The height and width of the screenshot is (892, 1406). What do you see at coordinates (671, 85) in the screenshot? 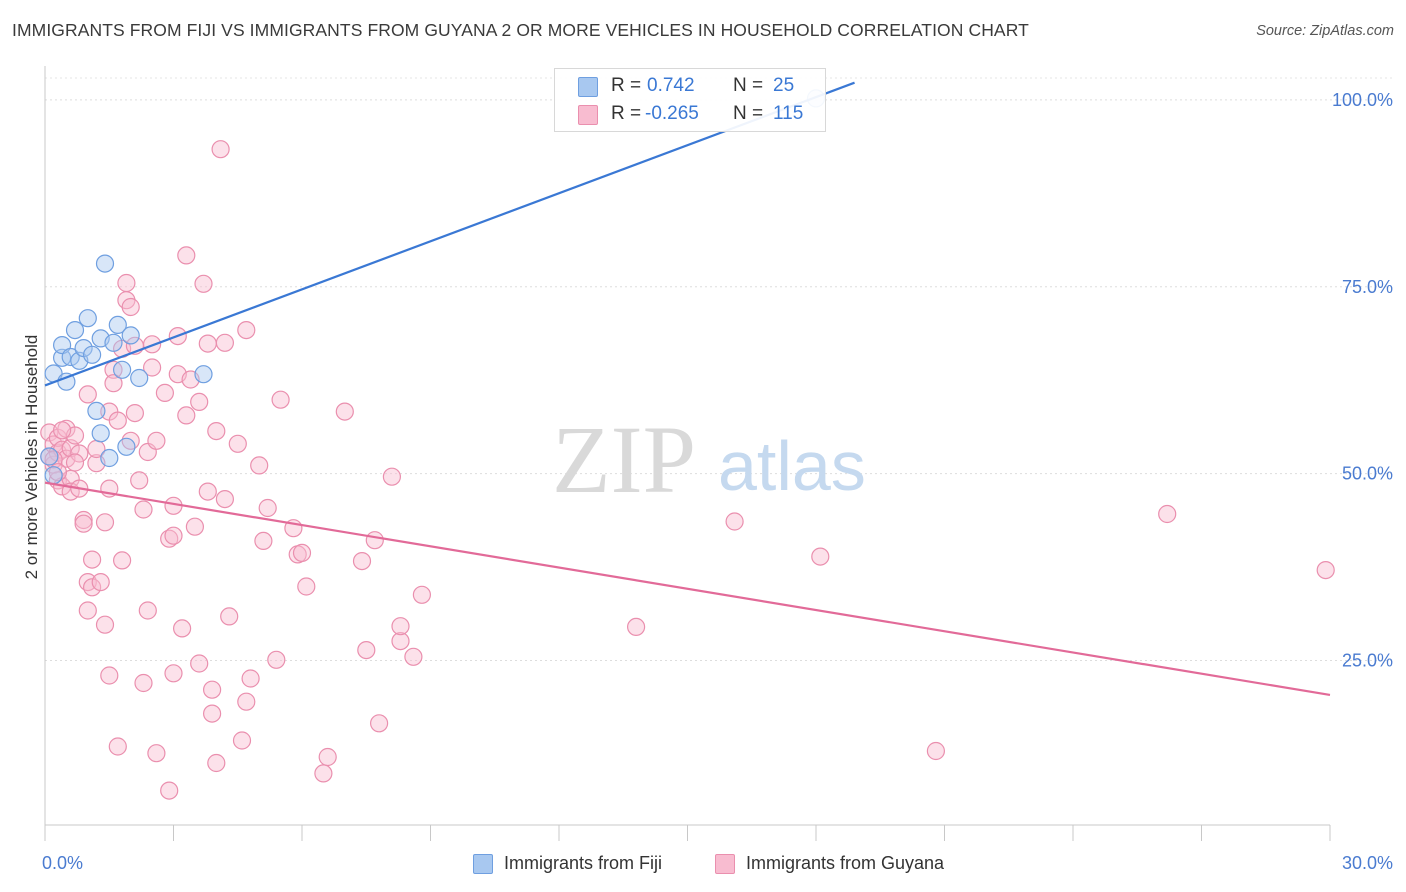
I see `legend-r-value-fiji: 0.742` at bounding box center [671, 85].